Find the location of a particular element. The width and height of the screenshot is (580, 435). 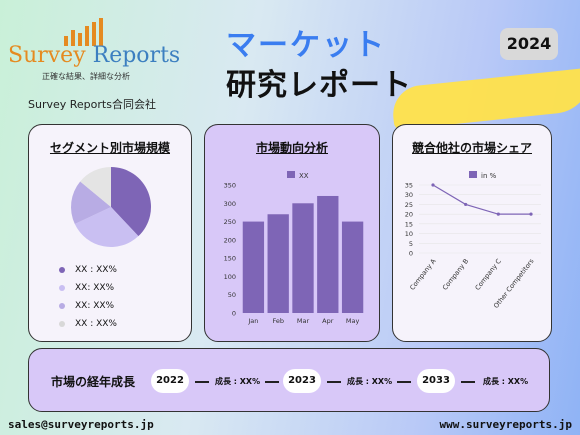

x-tick-label: Company B is located at coordinates (455, 274).